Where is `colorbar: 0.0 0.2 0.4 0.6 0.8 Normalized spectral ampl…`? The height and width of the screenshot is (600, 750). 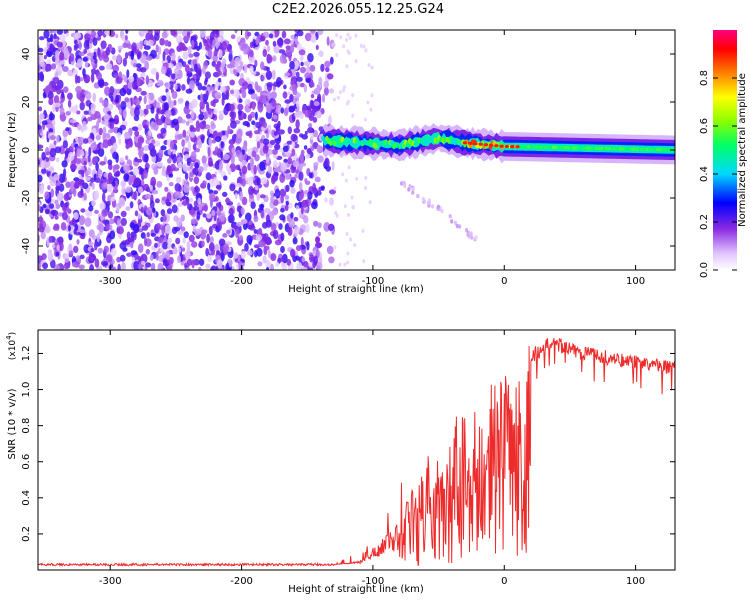
colorbar: 0.0 0.2 0.4 0.6 0.8 Normalized spectral ampl… is located at coordinates (723, 154).